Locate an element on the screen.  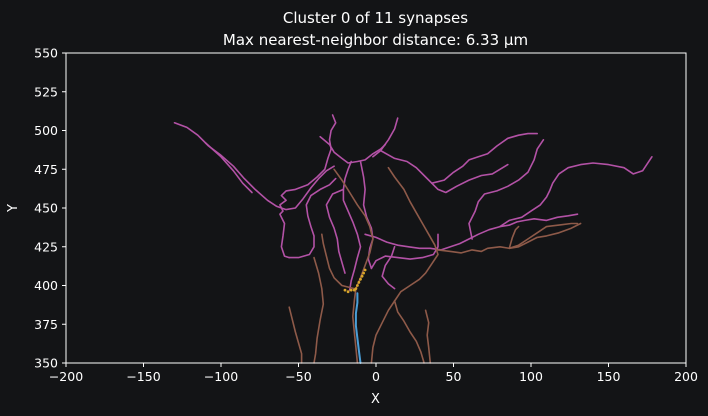
y-tick-label: 350 is located at coordinates (46, 363).